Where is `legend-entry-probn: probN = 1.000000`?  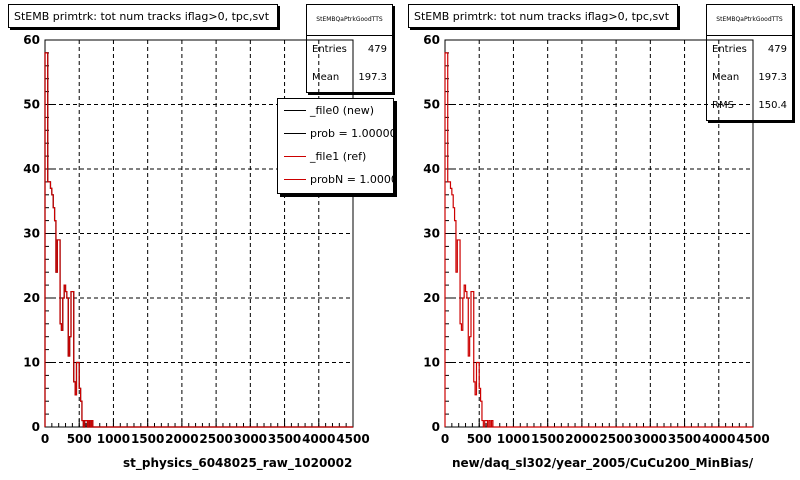 legend-entry-probn: probN = 1.000000 is located at coordinates (335, 179).